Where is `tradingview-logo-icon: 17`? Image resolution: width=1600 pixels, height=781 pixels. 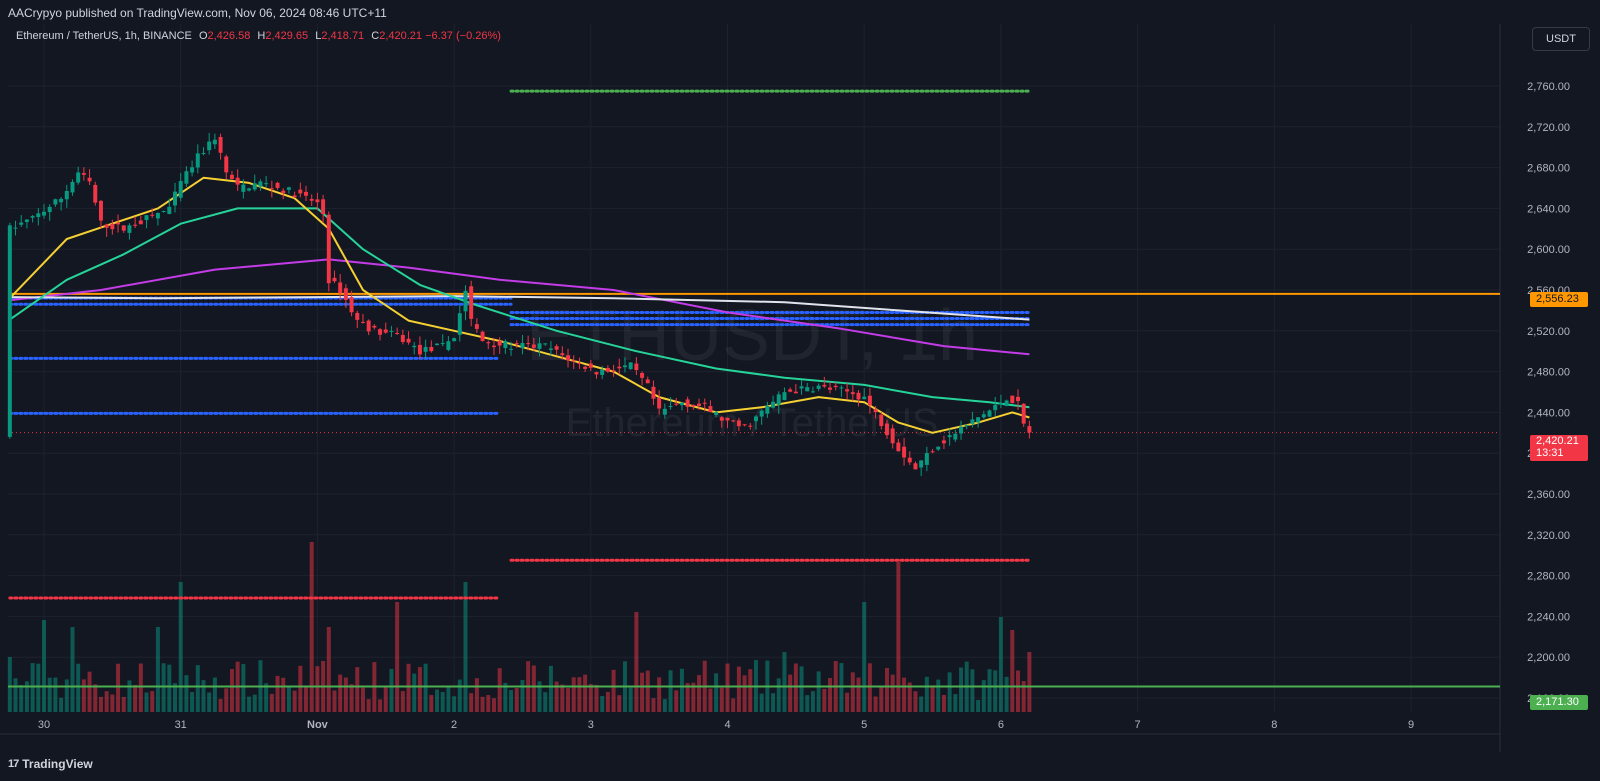
tradingview-logo-icon: 17 is located at coordinates (13, 764).